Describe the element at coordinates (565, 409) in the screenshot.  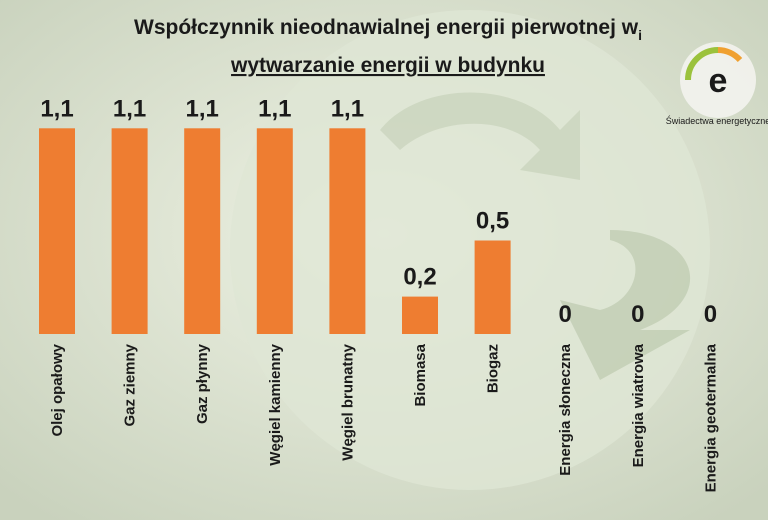
I see `x-tick-label: Energia słoneczna` at that location.